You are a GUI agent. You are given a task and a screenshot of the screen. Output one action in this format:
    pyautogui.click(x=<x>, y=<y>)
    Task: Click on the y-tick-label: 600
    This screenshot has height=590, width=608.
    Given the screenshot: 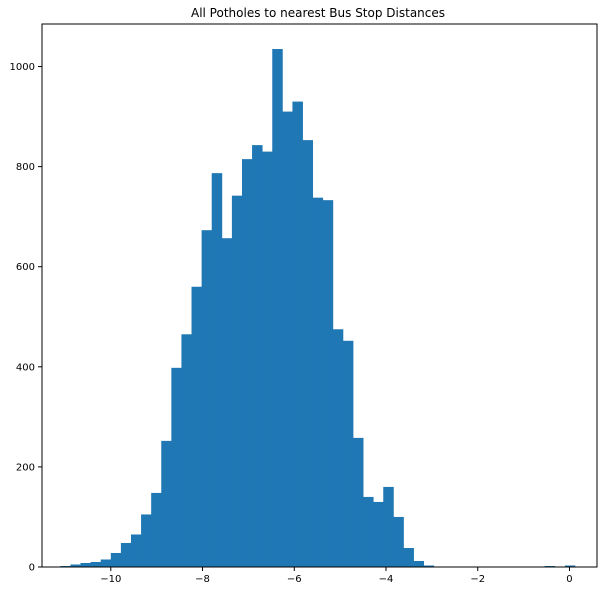 What is the action you would take?
    pyautogui.click(x=25, y=267)
    